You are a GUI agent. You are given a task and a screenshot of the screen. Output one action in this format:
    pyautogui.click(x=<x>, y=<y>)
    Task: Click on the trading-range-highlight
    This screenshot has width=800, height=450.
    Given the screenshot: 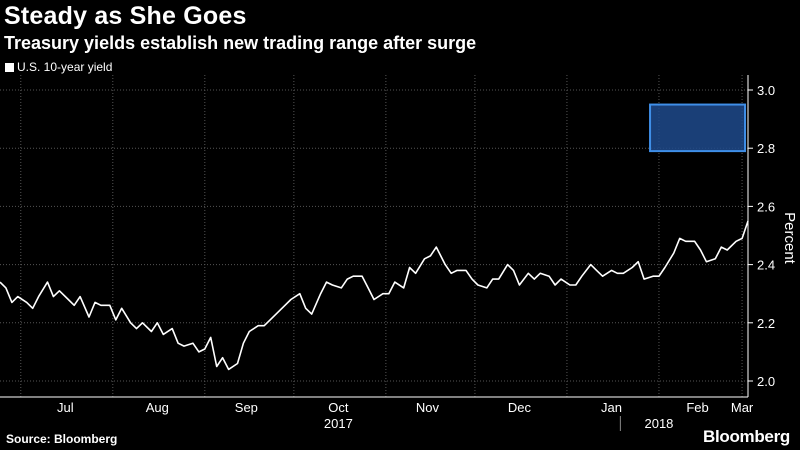 What is the action you would take?
    pyautogui.click(x=698, y=128)
    